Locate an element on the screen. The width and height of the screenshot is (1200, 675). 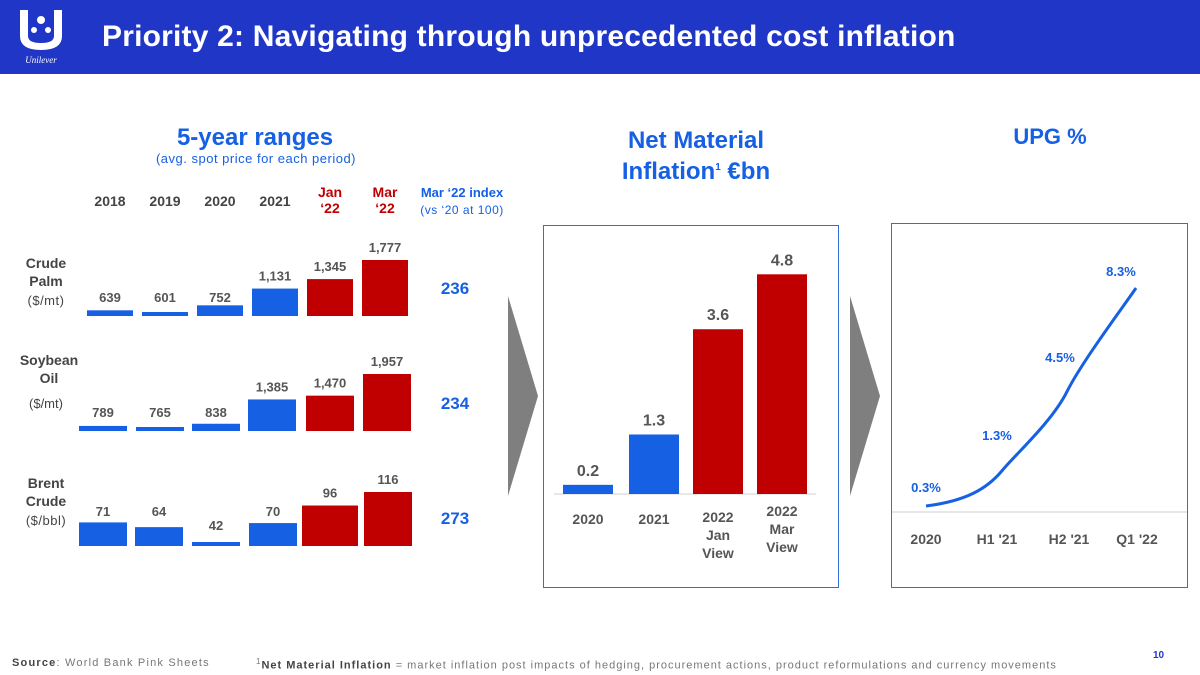
source-text: : World Bank Pink Sheets is located at coordinates (133, 663).